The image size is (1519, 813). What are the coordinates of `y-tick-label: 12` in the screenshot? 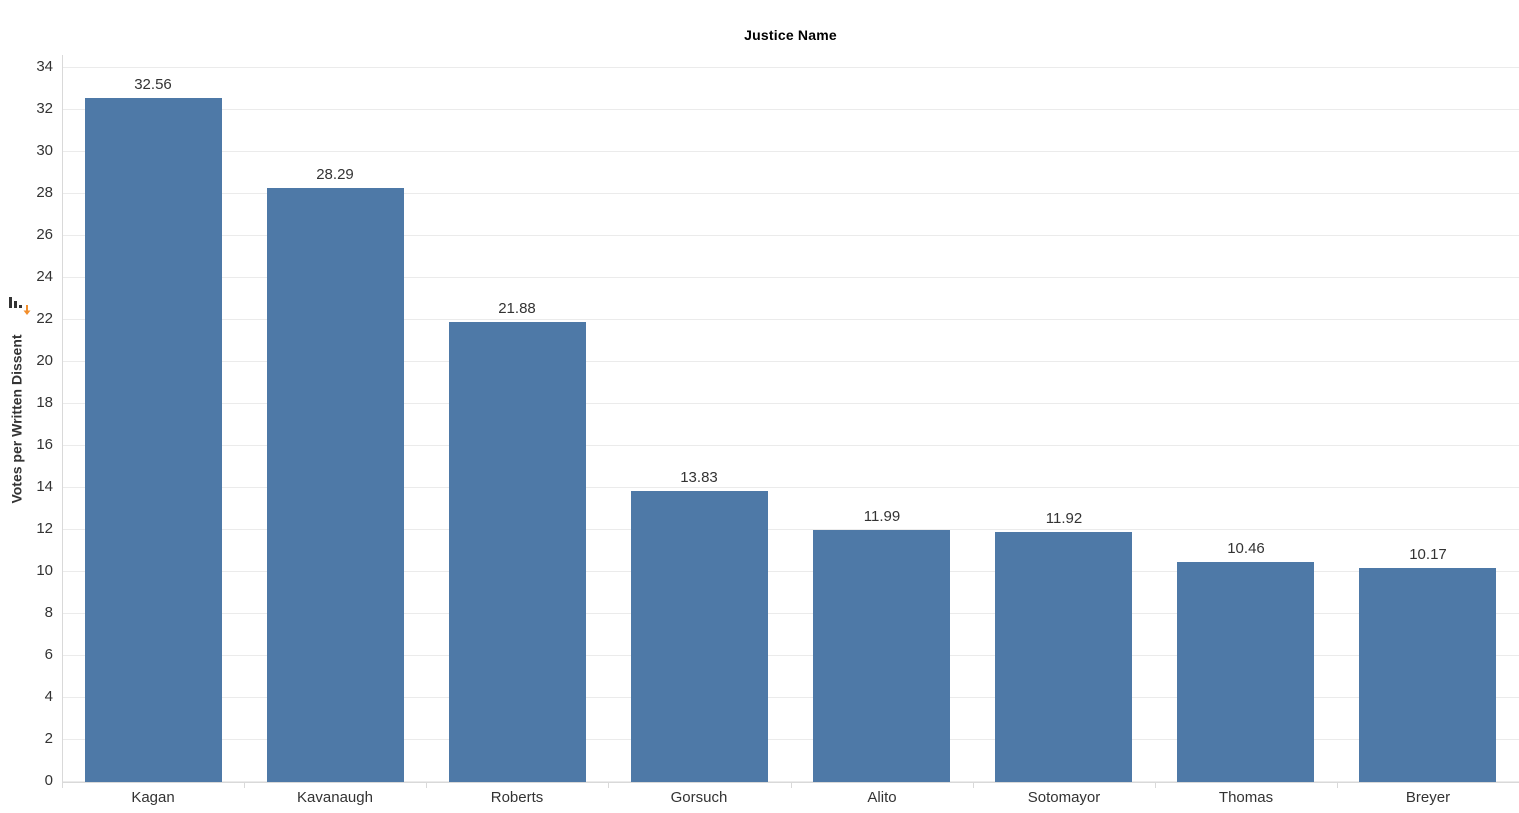 It's located at (44, 528).